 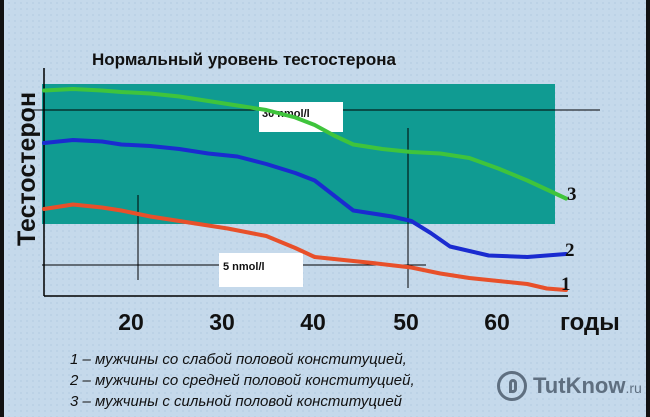 I want to click on low-level-label-box, so click(x=261, y=270).